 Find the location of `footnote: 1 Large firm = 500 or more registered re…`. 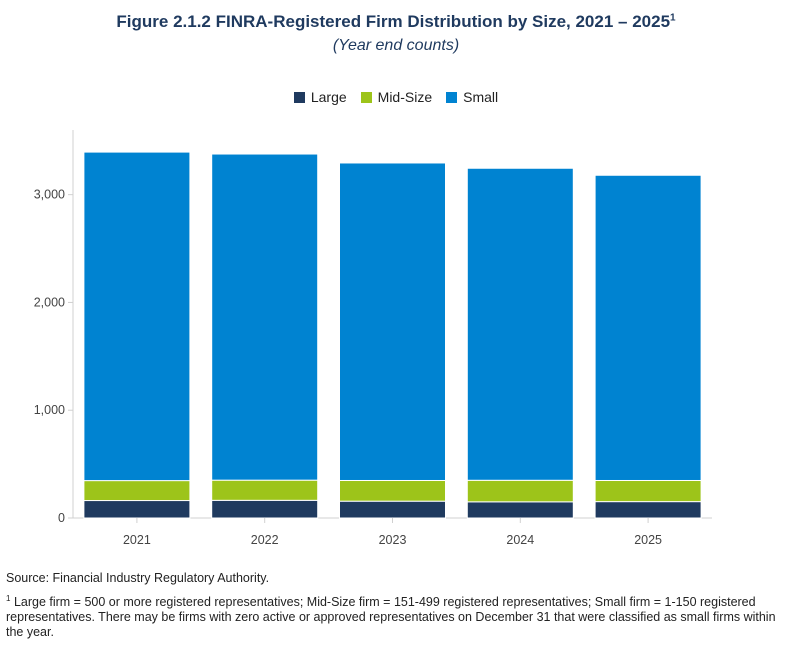

footnote: 1 Large firm = 500 or more registered re… is located at coordinates (393, 615).